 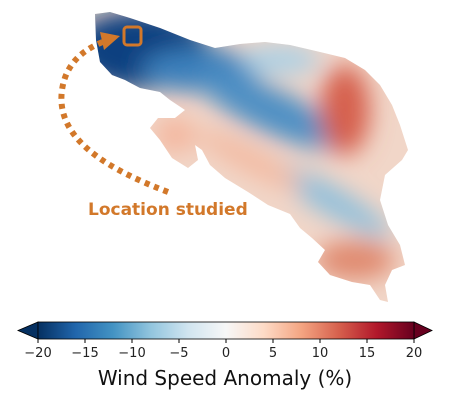 What do you see at coordinates (132, 36) in the screenshot?
I see `location-marker` at bounding box center [132, 36].